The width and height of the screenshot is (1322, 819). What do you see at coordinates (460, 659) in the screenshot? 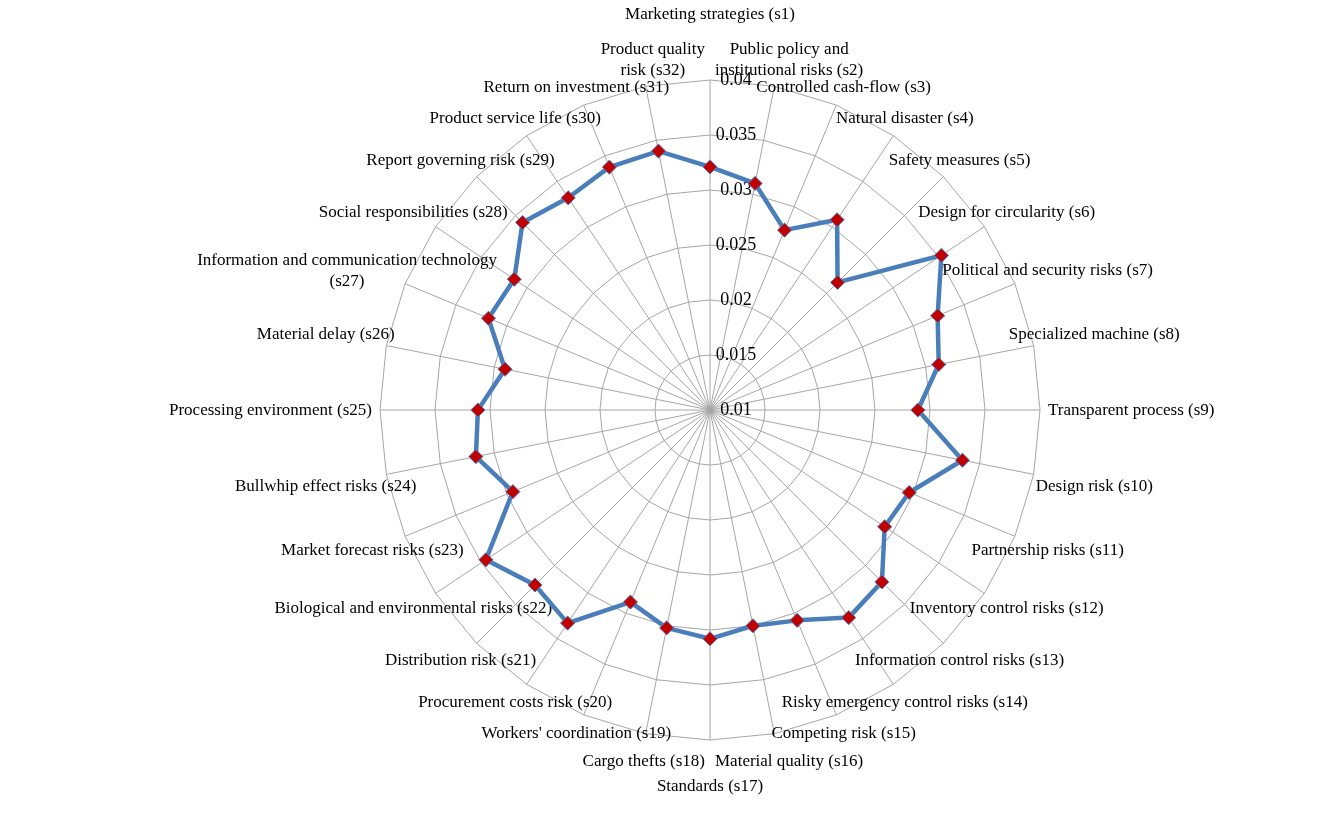
I see `spoke-label: Distribution risk (s21)` at bounding box center [460, 659].